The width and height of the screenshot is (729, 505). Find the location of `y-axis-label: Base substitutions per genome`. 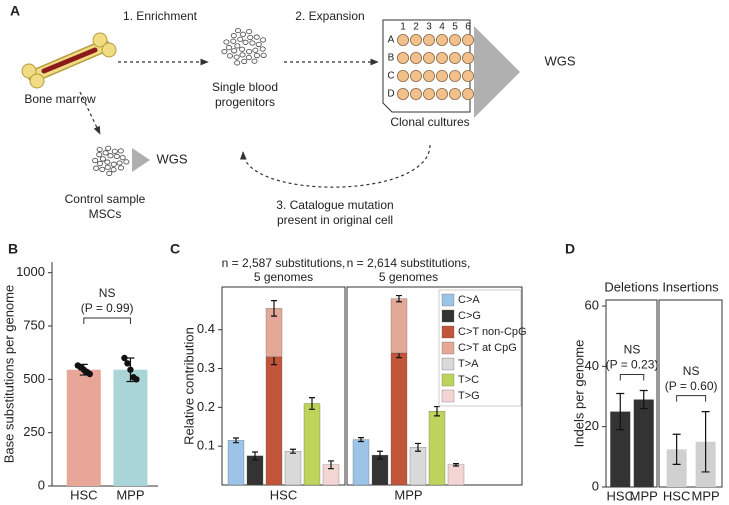

y-axis-label: Base substitutions per genome is located at coordinates (8, 374).